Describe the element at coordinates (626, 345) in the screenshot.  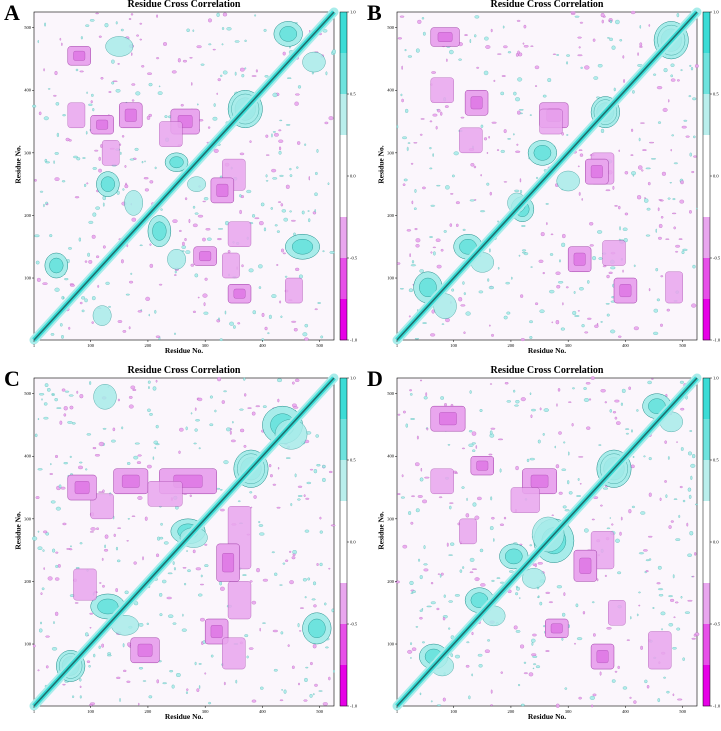
I see `x-tick-label: 400` at that location.